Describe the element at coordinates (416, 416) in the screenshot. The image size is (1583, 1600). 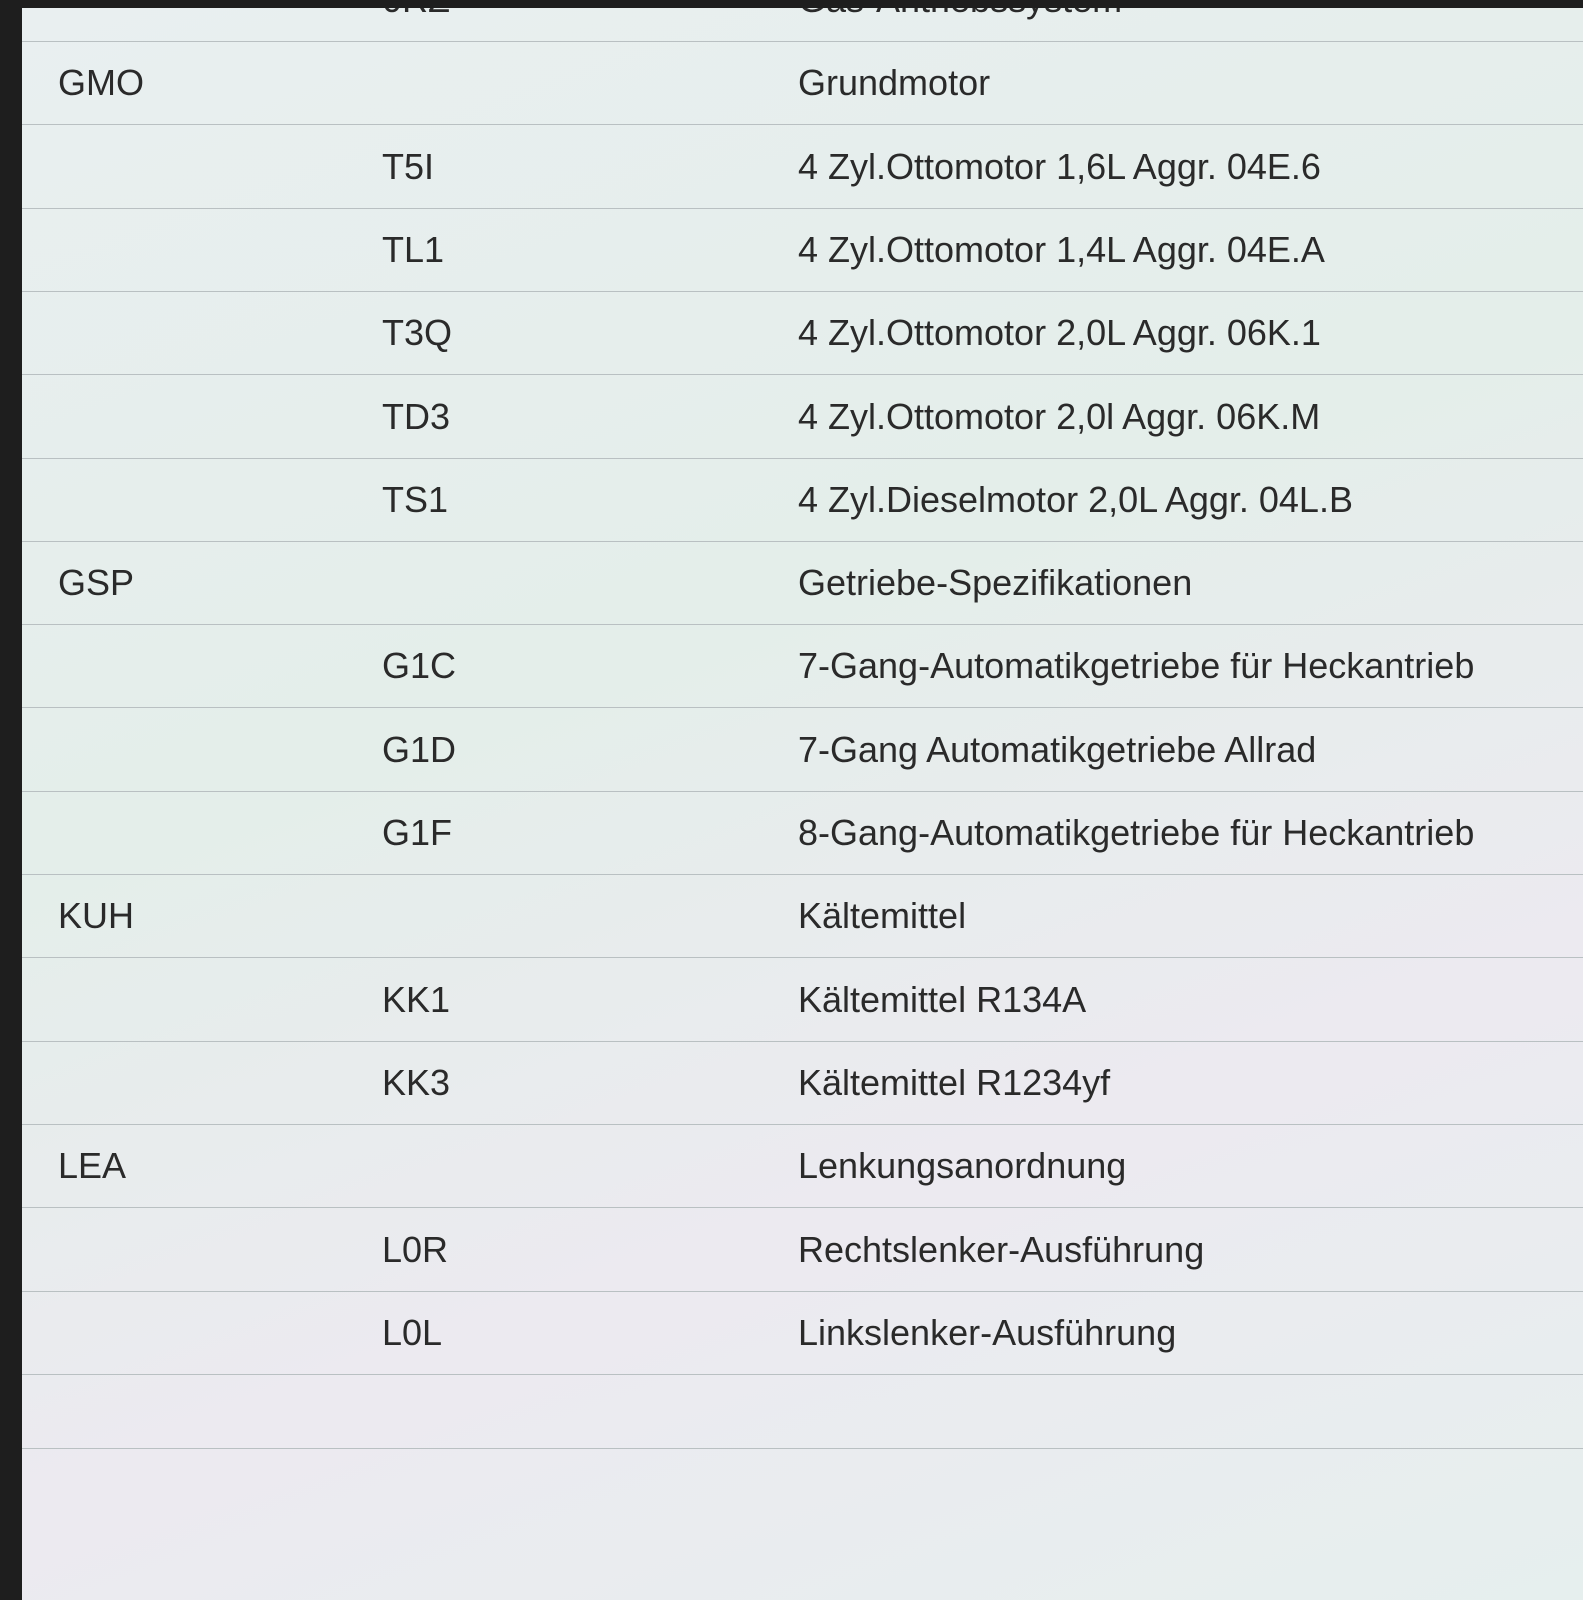
I see `option-code: TD3` at that location.